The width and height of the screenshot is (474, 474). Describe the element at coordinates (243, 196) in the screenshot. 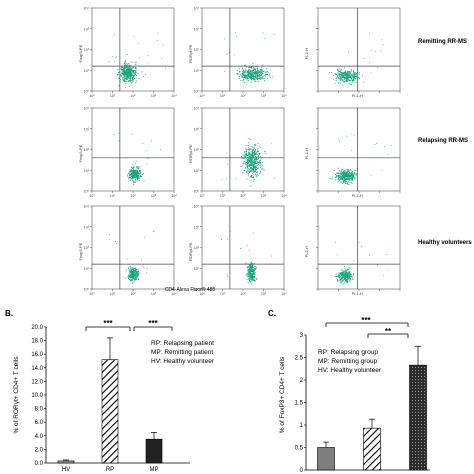

I see `x-tick-label: 10²` at that location.